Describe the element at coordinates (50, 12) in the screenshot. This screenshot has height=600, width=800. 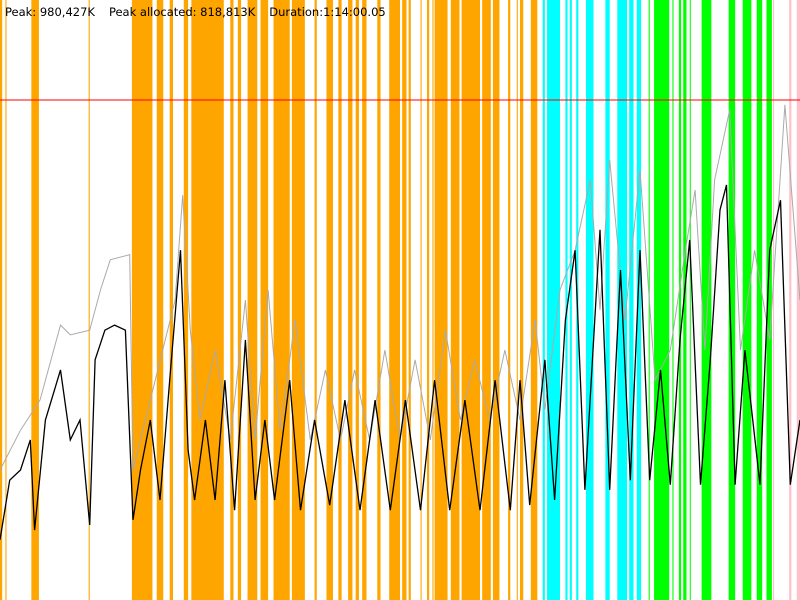
I see `peak-label: Peak: 980,427K` at that location.